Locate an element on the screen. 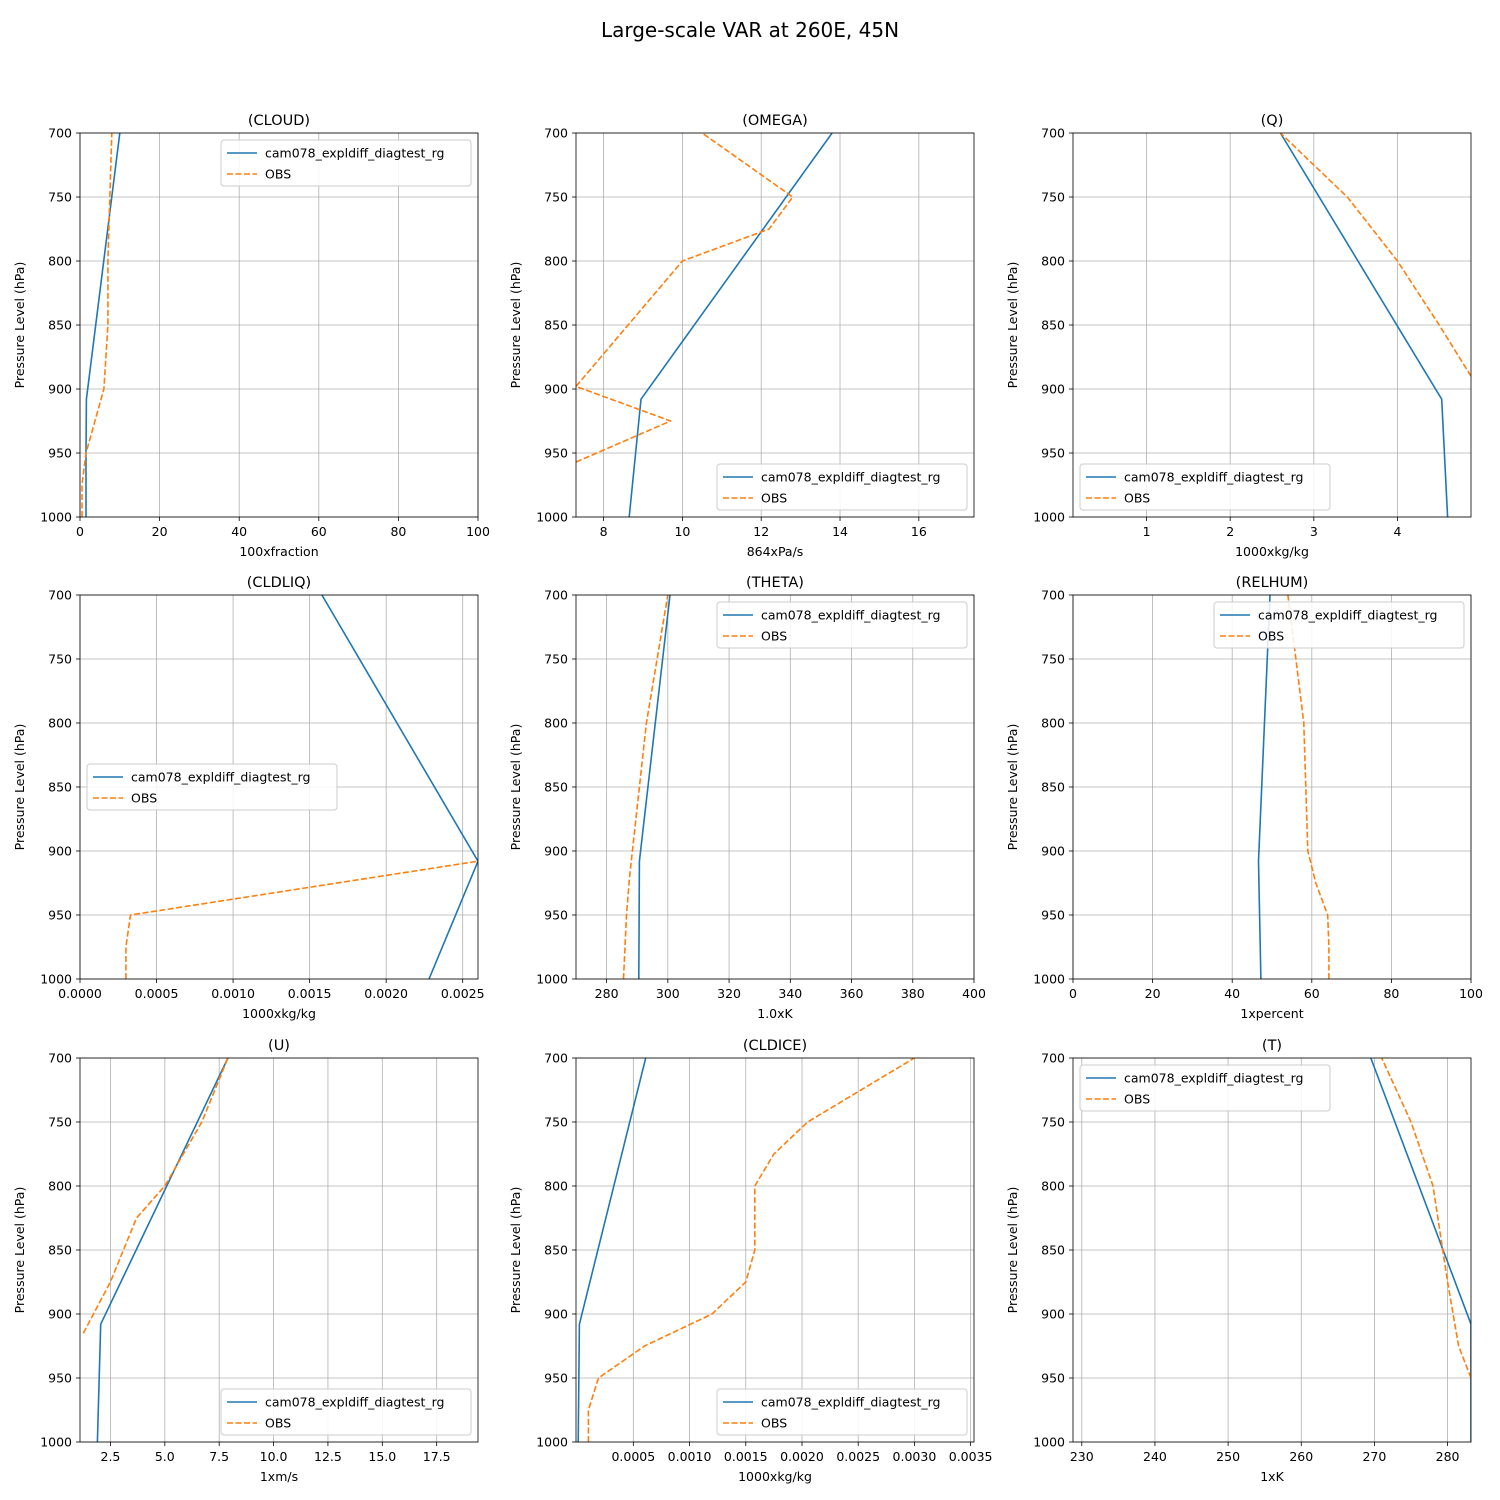  x-tick-label: 17.5 is located at coordinates (437, 1456).